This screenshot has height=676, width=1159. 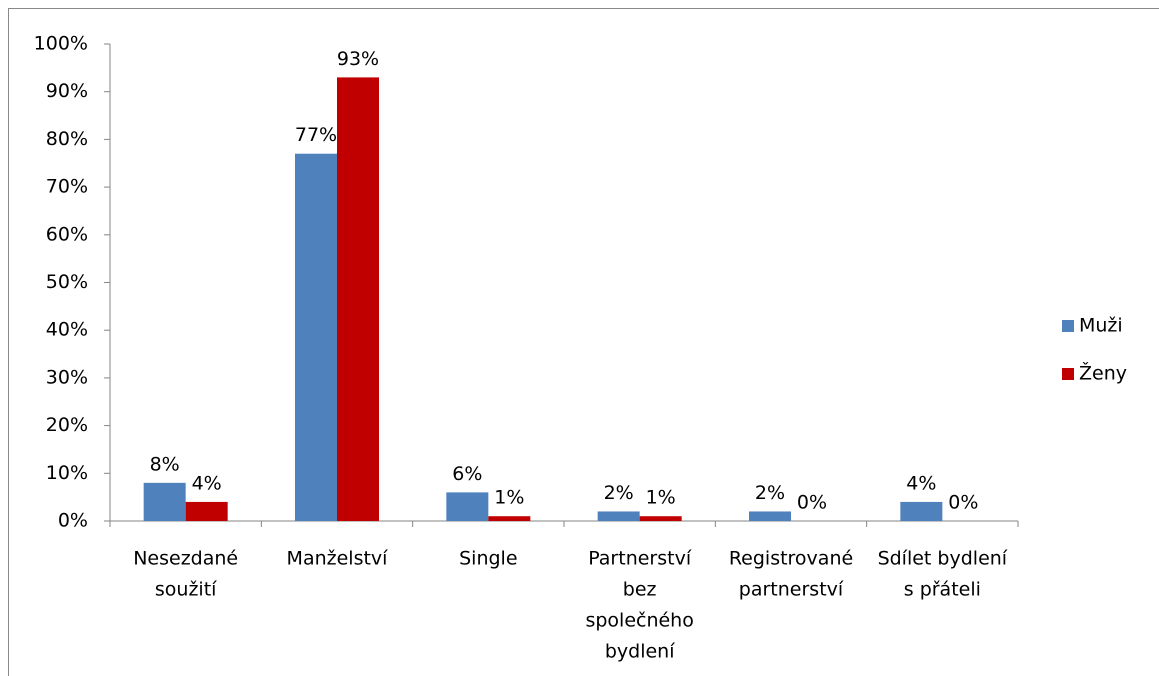 I want to click on y-tick-label: 0%, so click(x=73, y=521).